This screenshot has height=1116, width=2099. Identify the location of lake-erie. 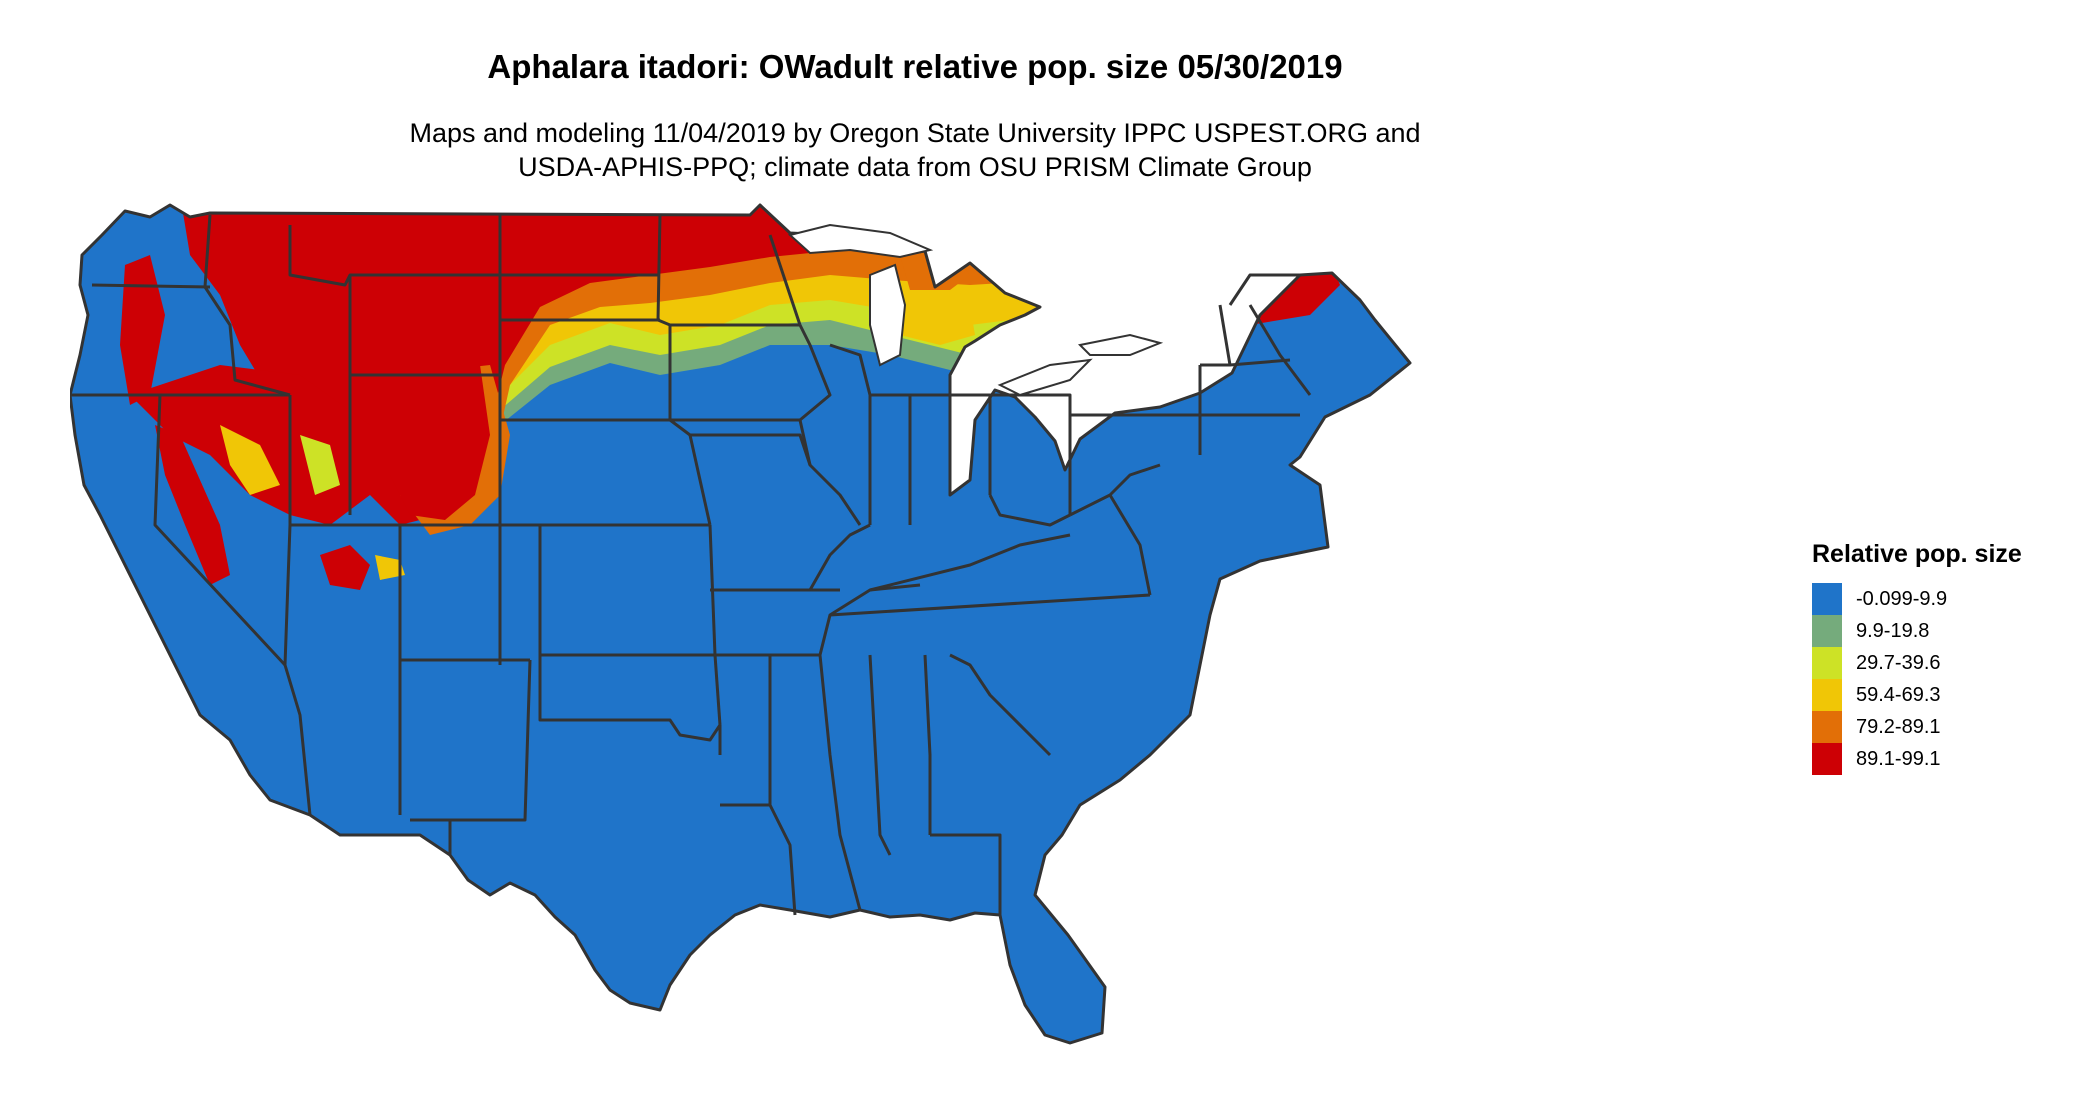
(1045, 377).